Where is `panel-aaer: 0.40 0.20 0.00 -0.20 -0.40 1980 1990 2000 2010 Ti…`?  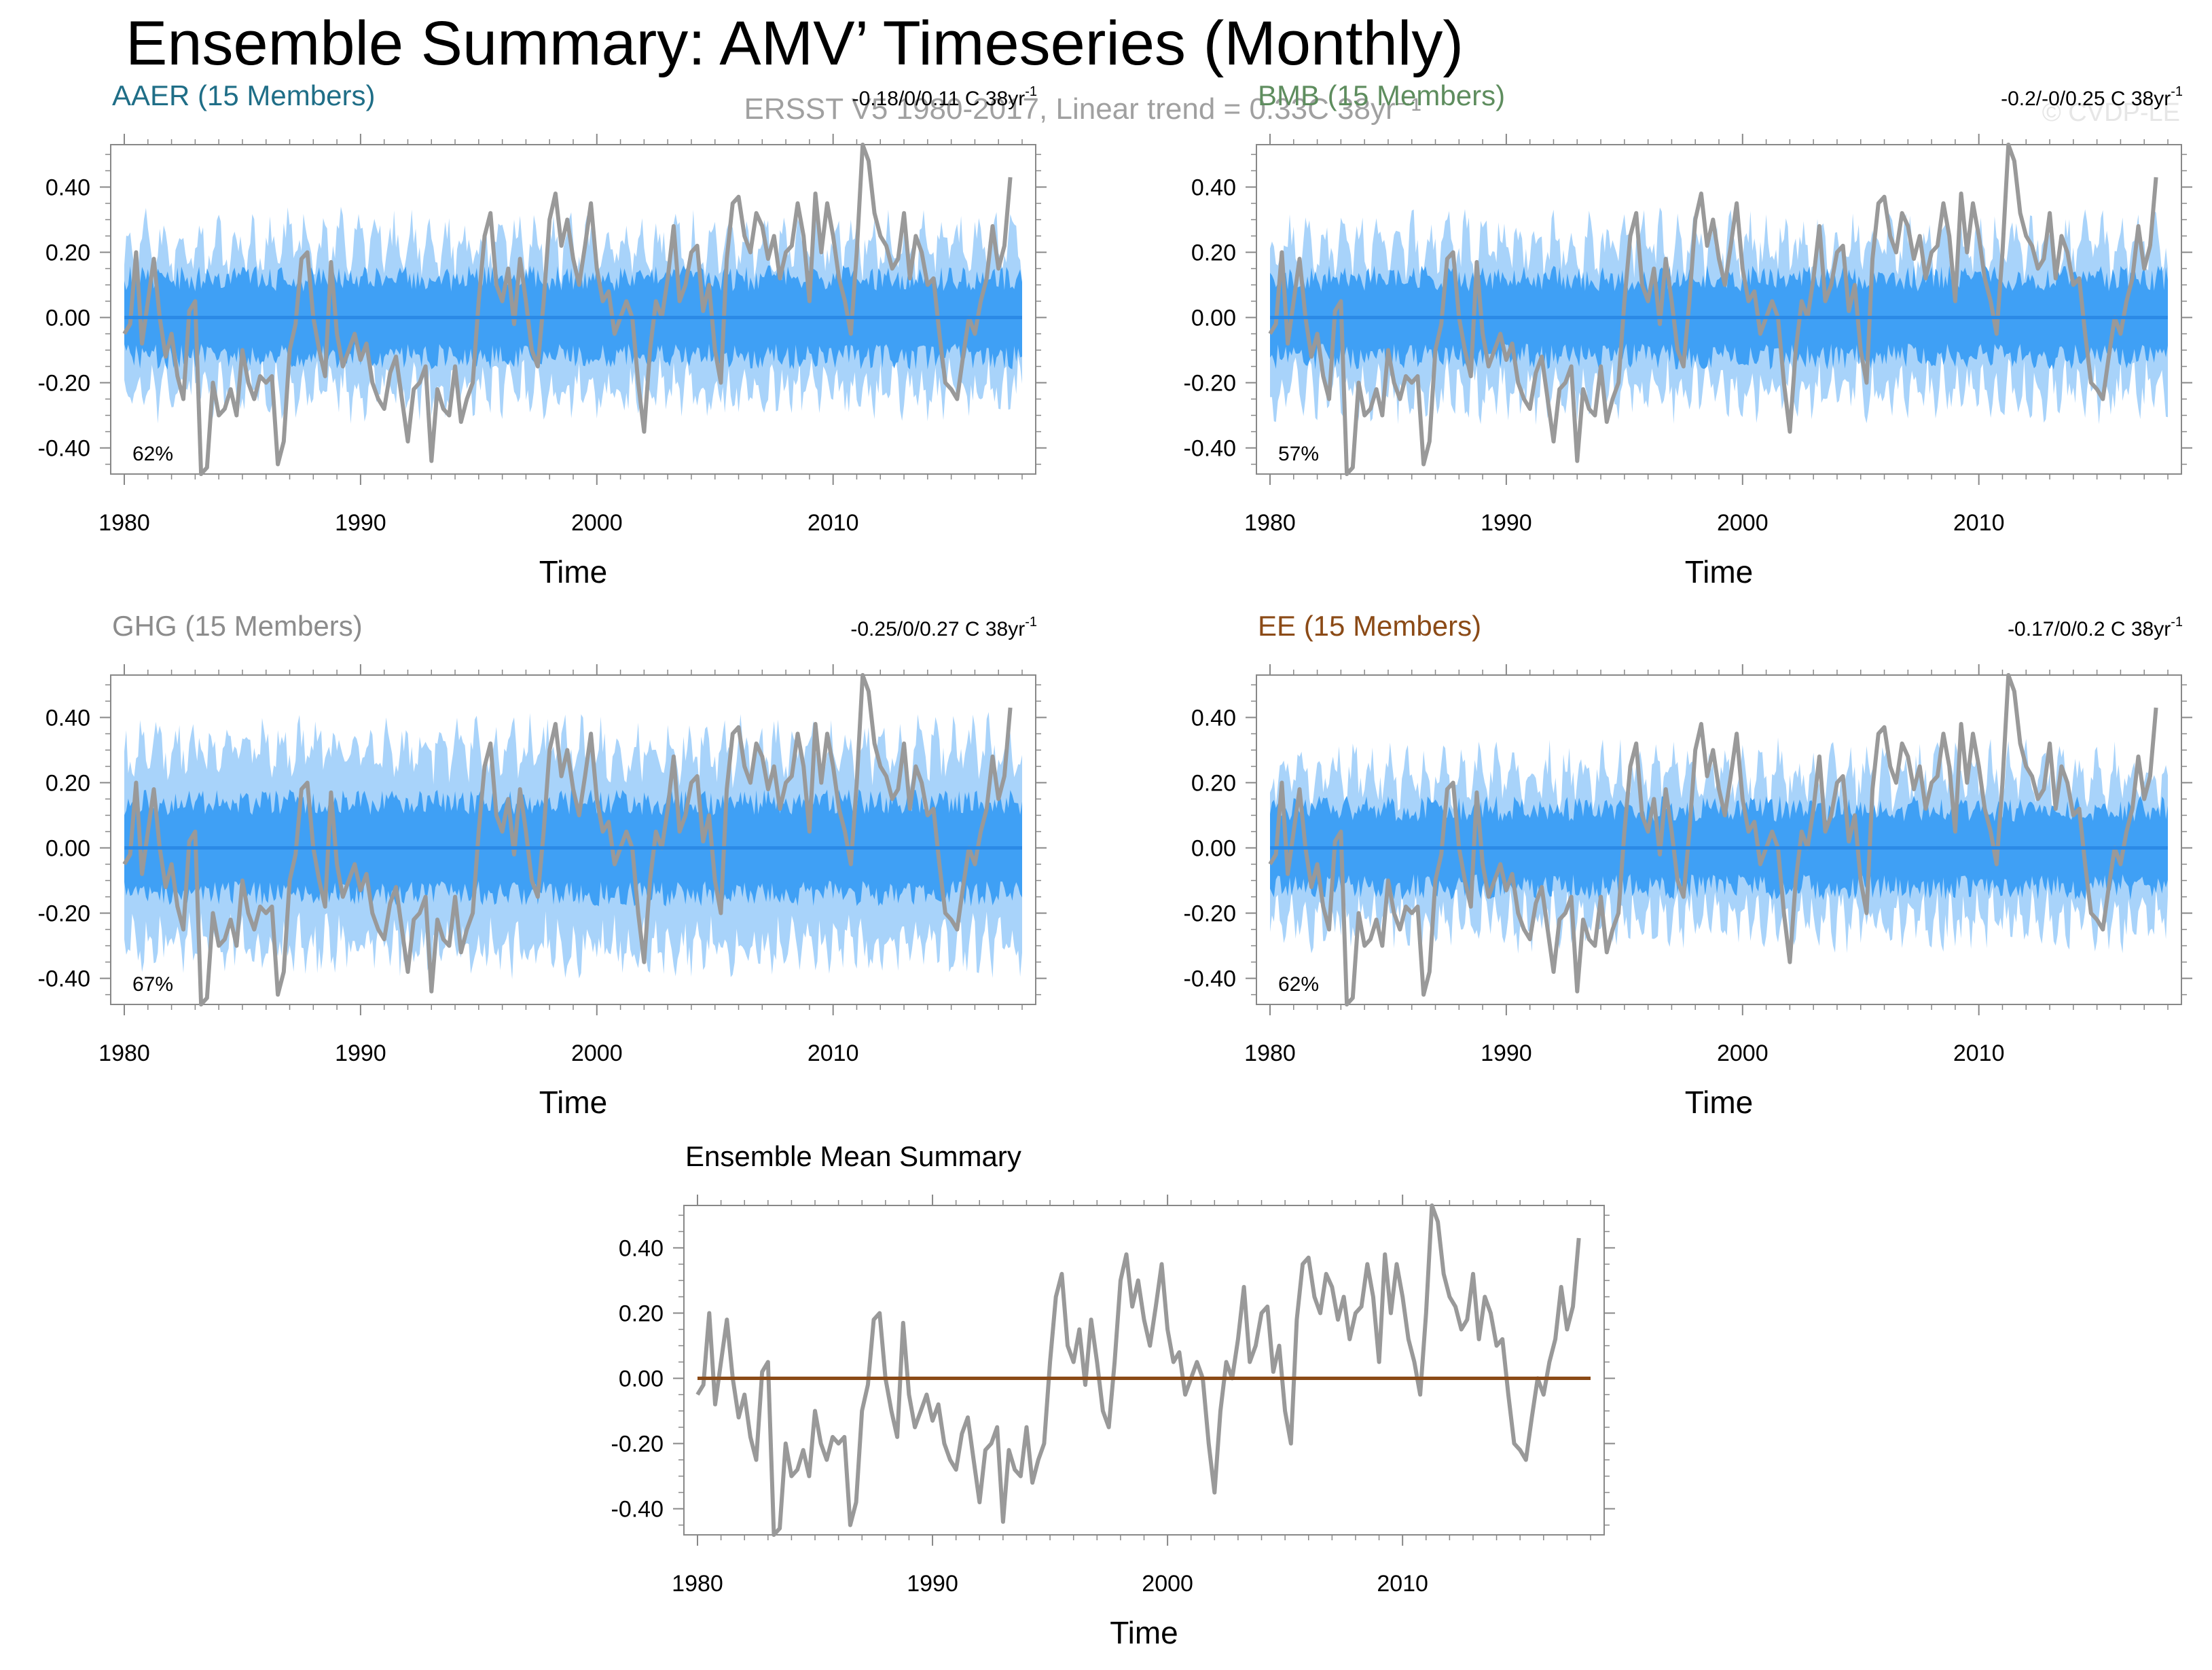
panel-aaer: 0.40 0.20 0.00 -0.20 -0.40 1980 1990 2000 2010 Ti… is located at coordinates (542, 334).